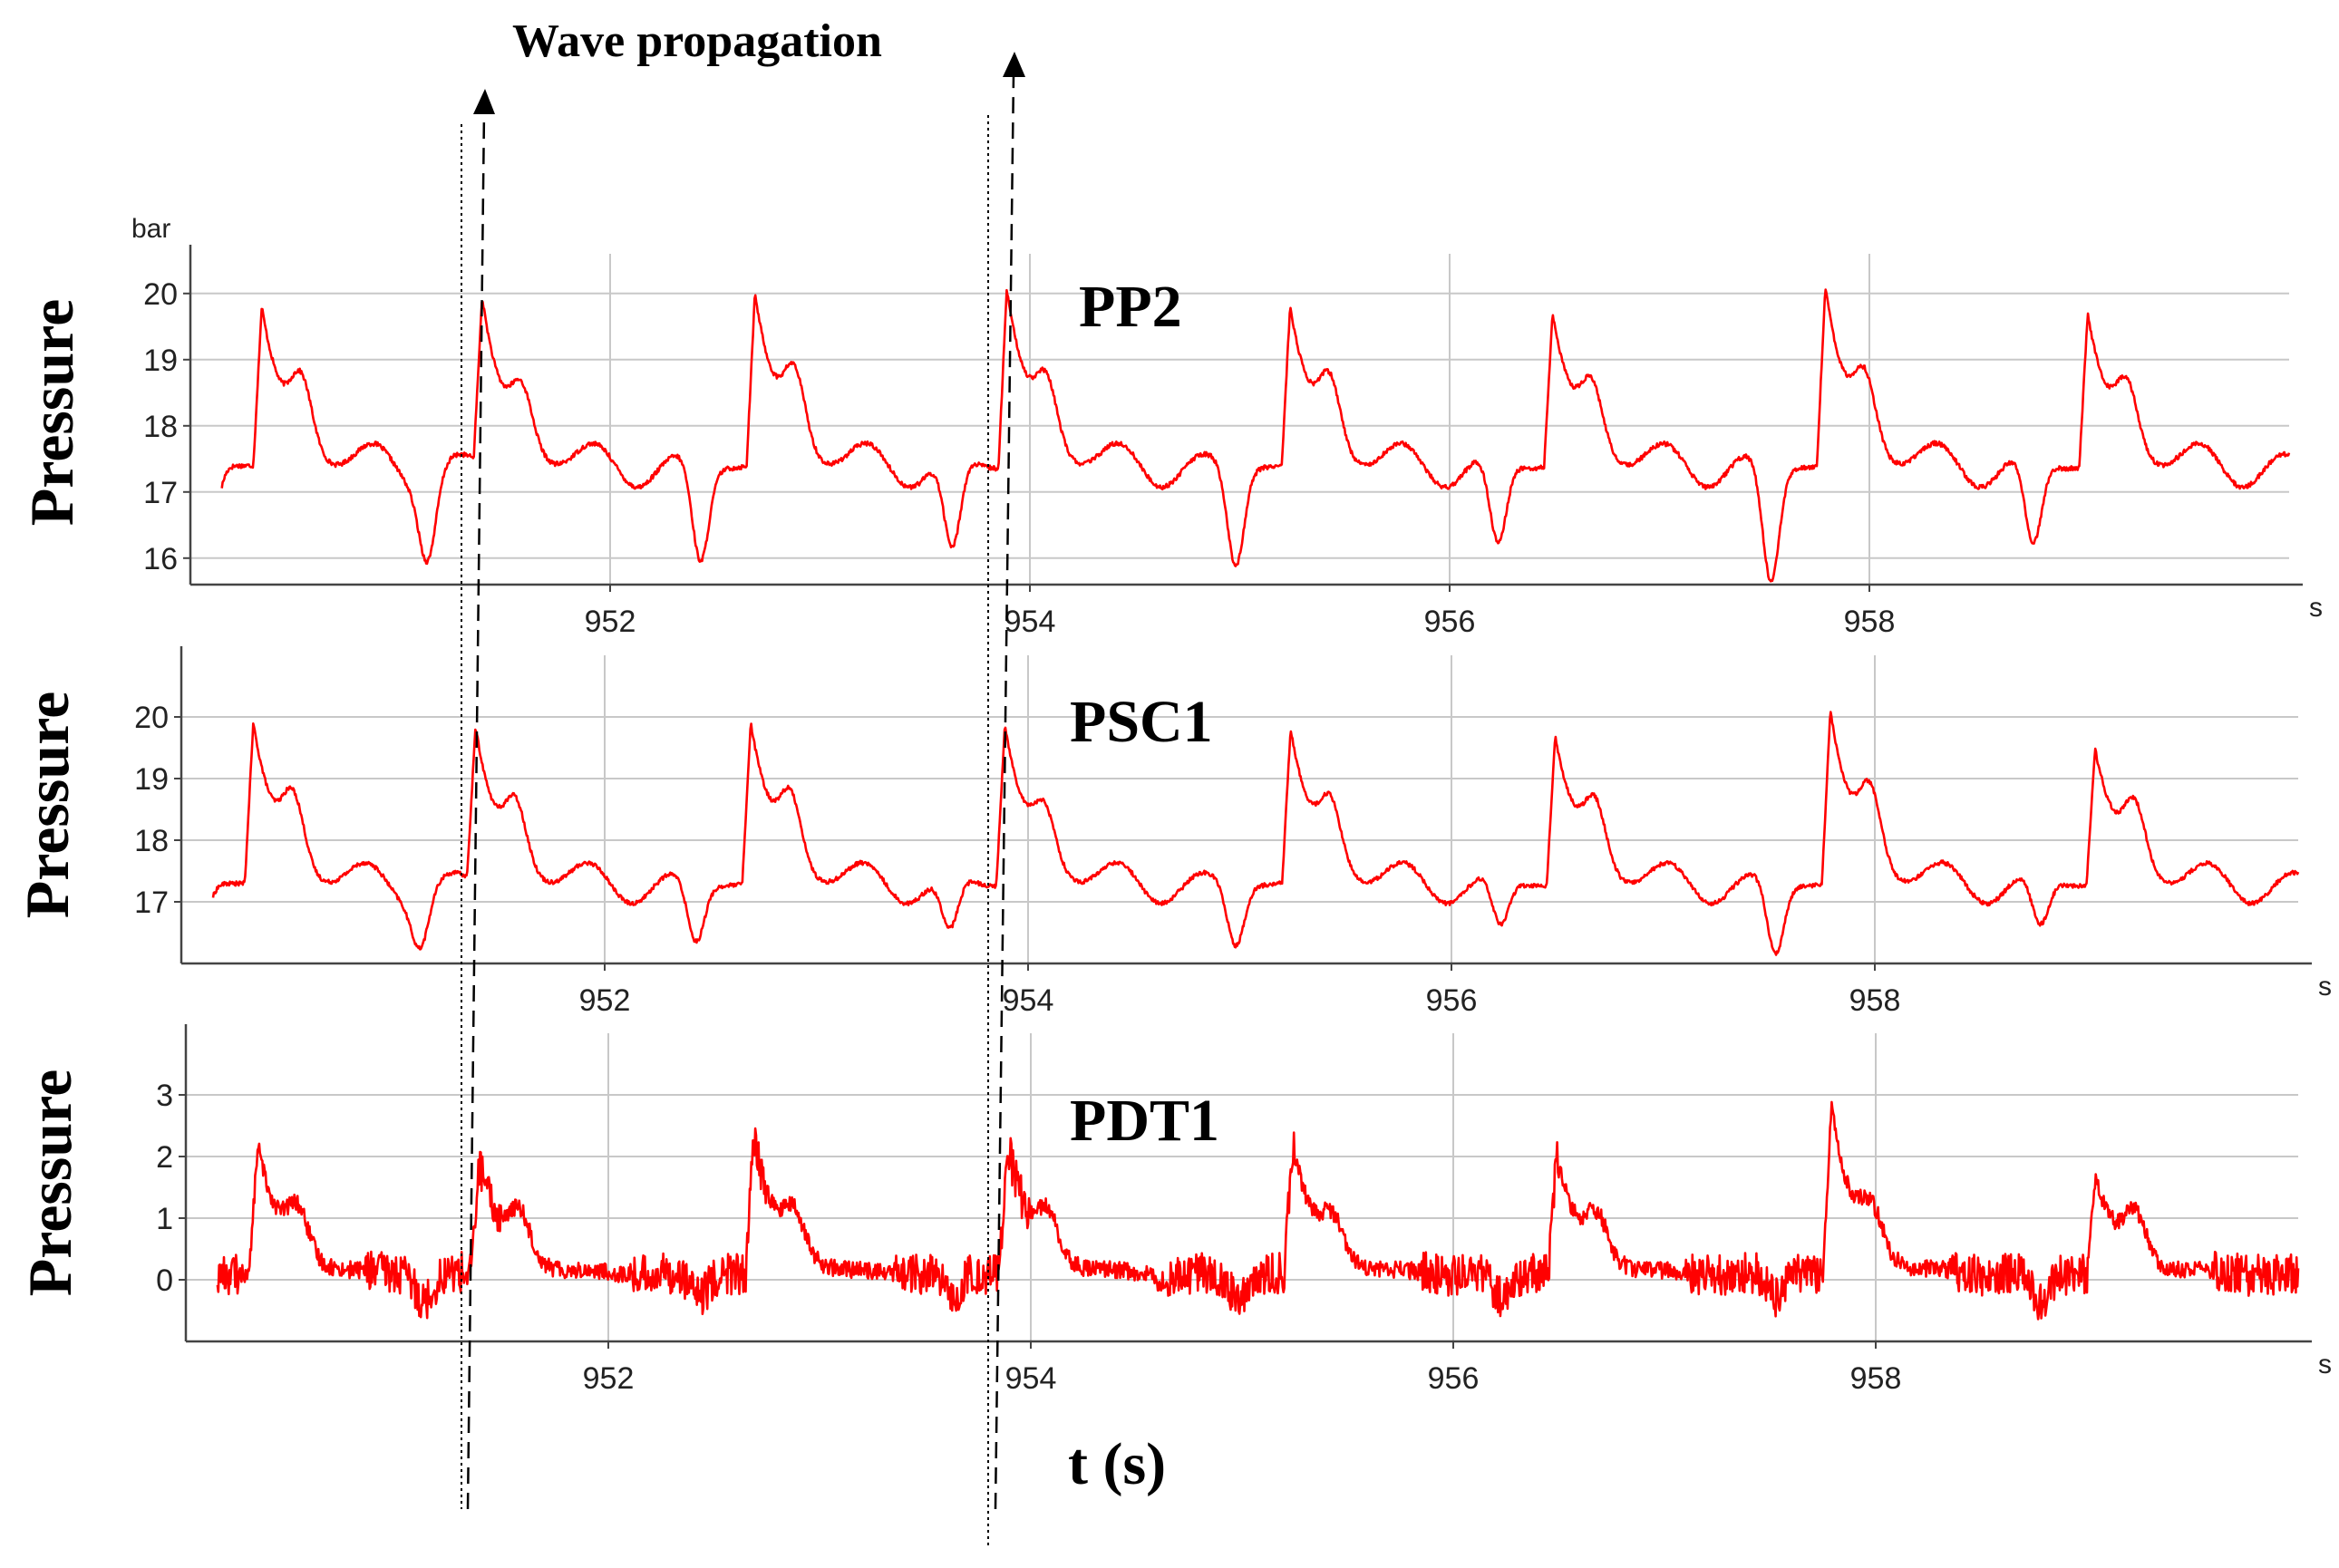 The image size is (2339, 1568). Describe the element at coordinates (150, 229) in the screenshot. I see `y-unit-label: bar` at that location.